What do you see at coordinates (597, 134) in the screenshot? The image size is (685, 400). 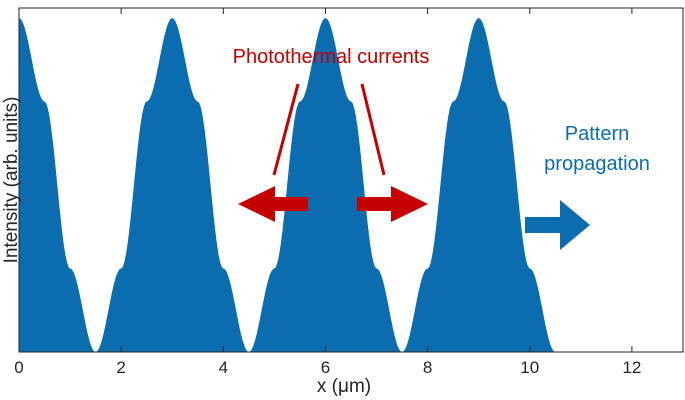 I see `annotation-pattern: Pattern` at bounding box center [597, 134].